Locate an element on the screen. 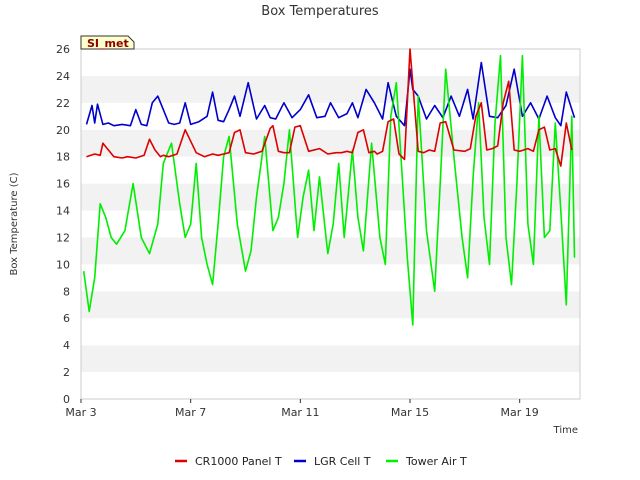 The height and width of the screenshot is (480, 640). y-tick-label: 12 is located at coordinates (63, 237).